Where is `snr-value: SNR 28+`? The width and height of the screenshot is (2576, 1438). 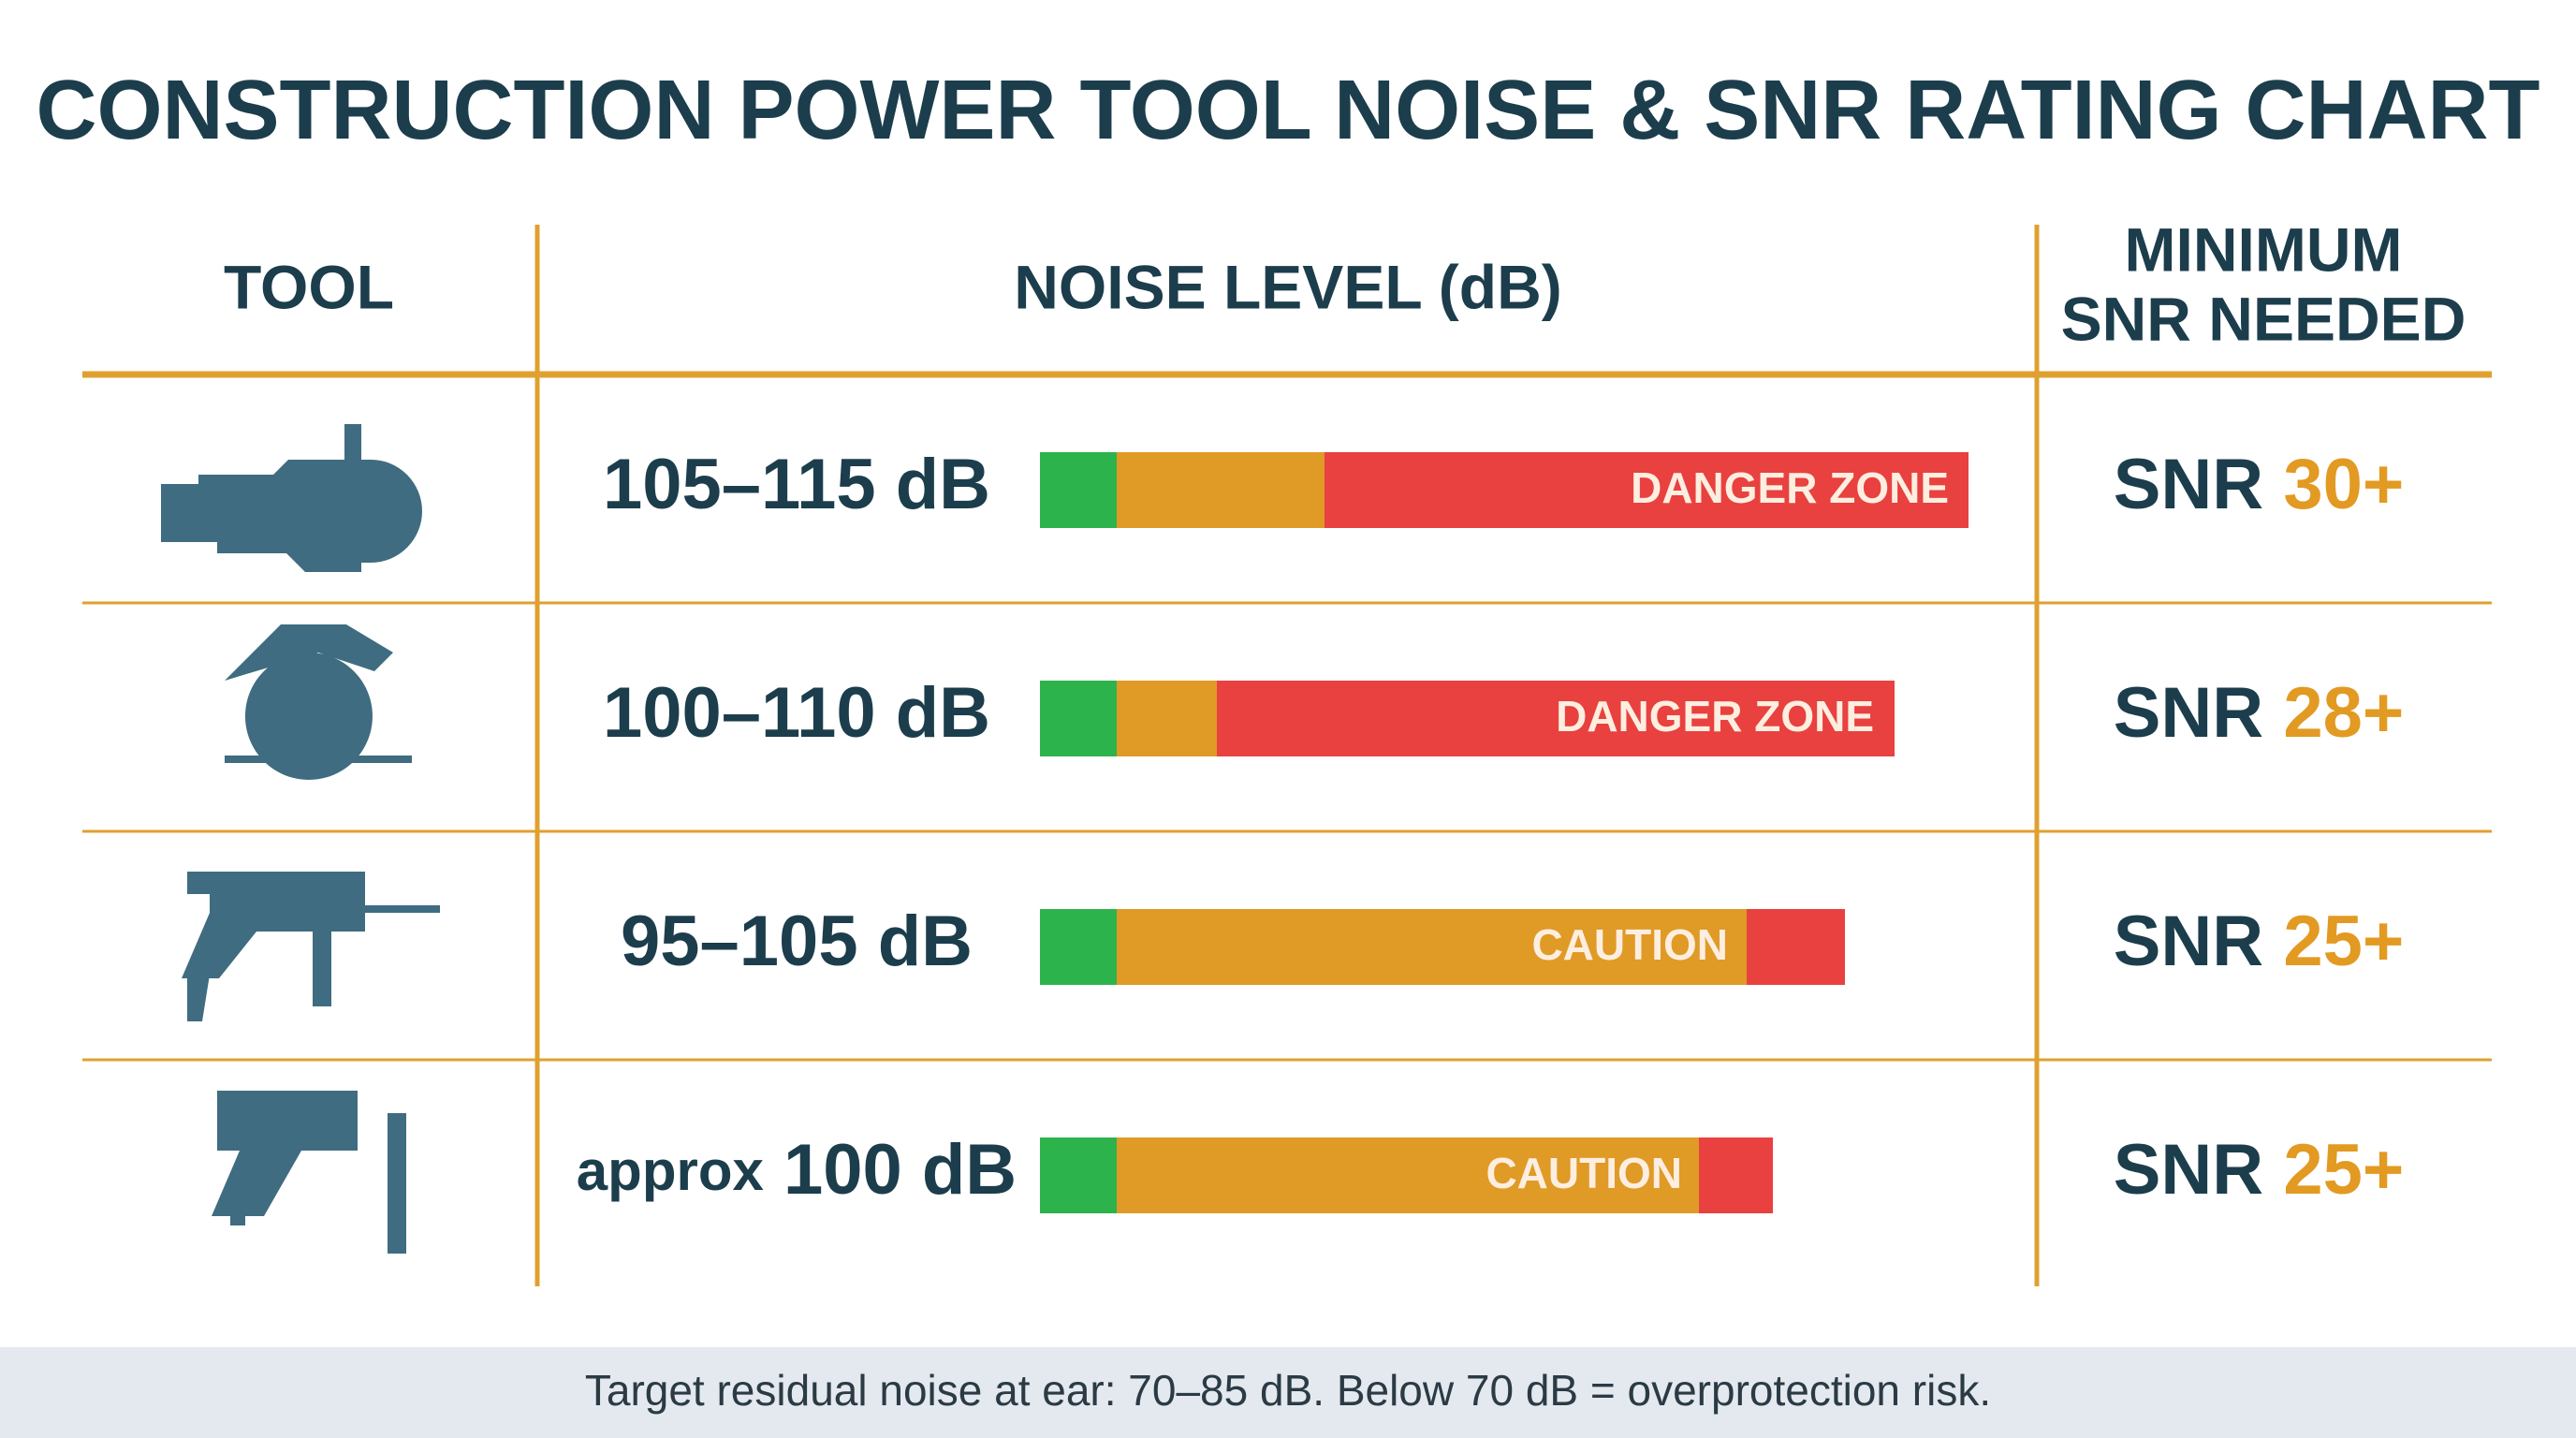
snr-value: SNR 28+ is located at coordinates (2259, 713).